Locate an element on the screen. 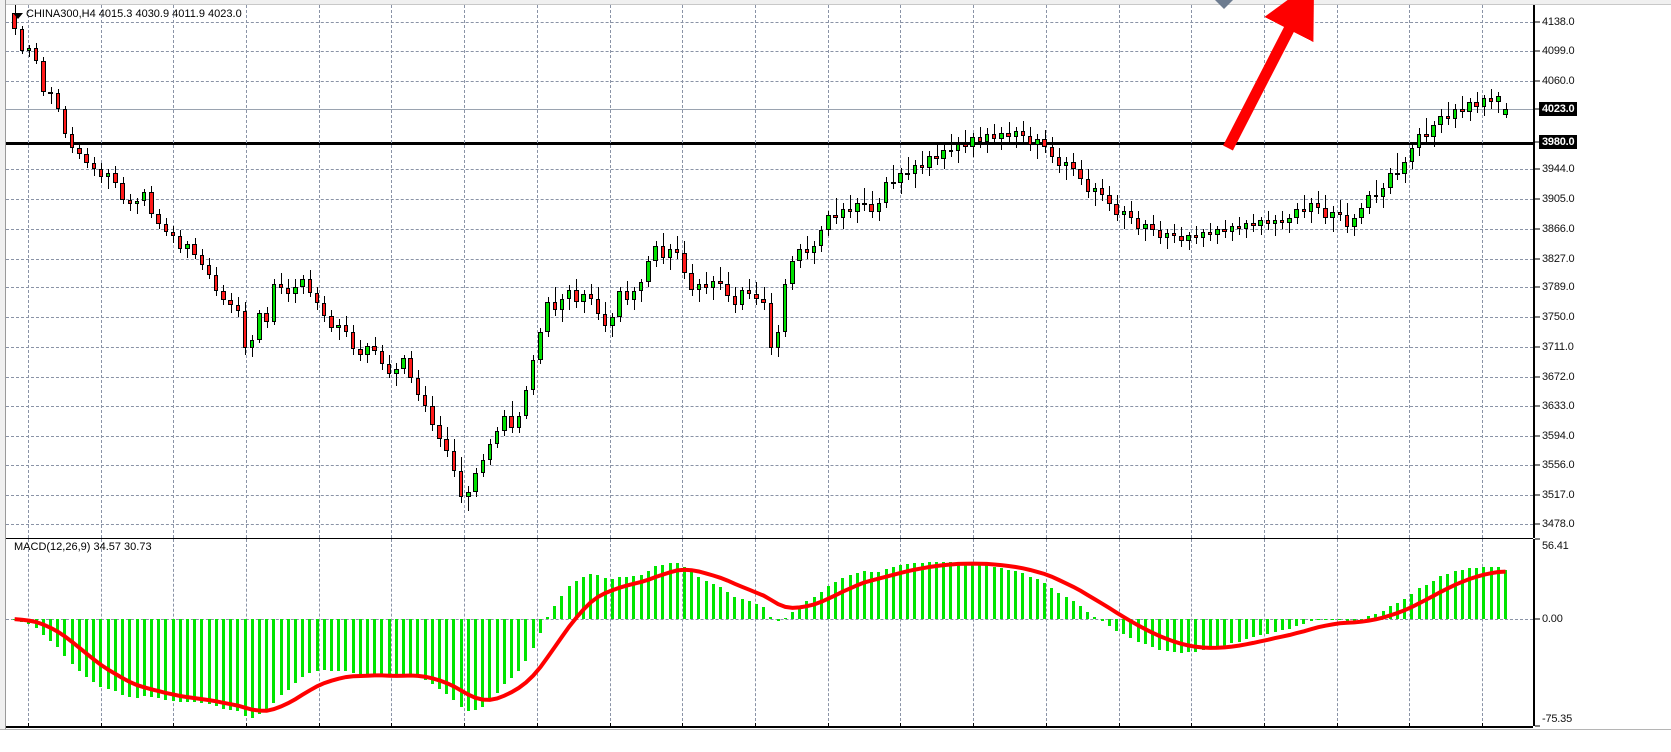 This screenshot has width=1671, height=752. macd-axis: 56.41 0.00 -75.35 is located at coordinates (1602, 632).